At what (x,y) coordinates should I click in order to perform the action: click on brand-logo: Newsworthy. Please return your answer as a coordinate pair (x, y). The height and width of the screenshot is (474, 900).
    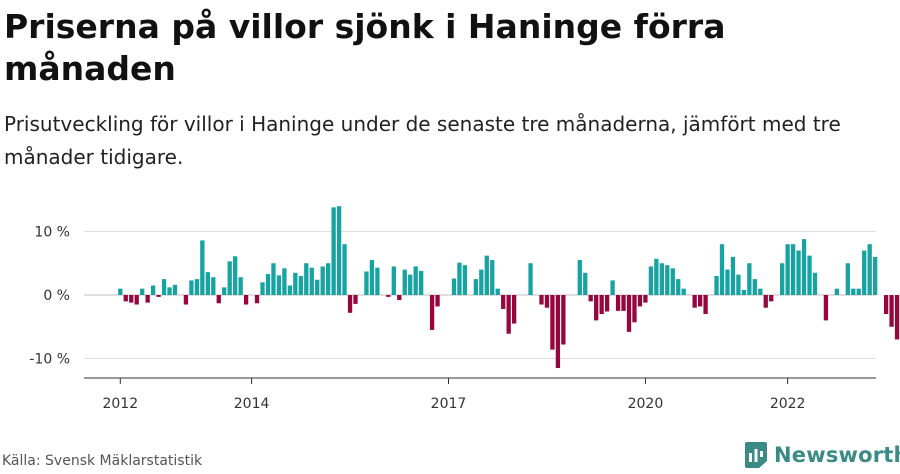
    Looking at the image, I should click on (822, 455).